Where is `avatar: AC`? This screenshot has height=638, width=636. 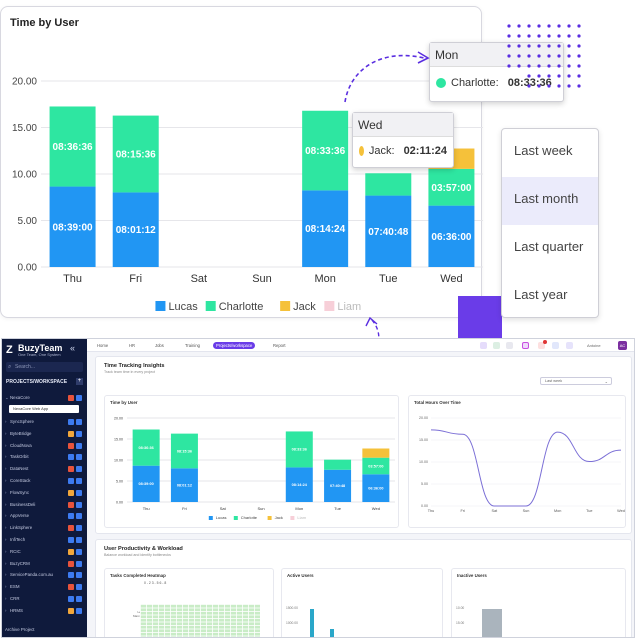 avatar: AC is located at coordinates (622, 345).